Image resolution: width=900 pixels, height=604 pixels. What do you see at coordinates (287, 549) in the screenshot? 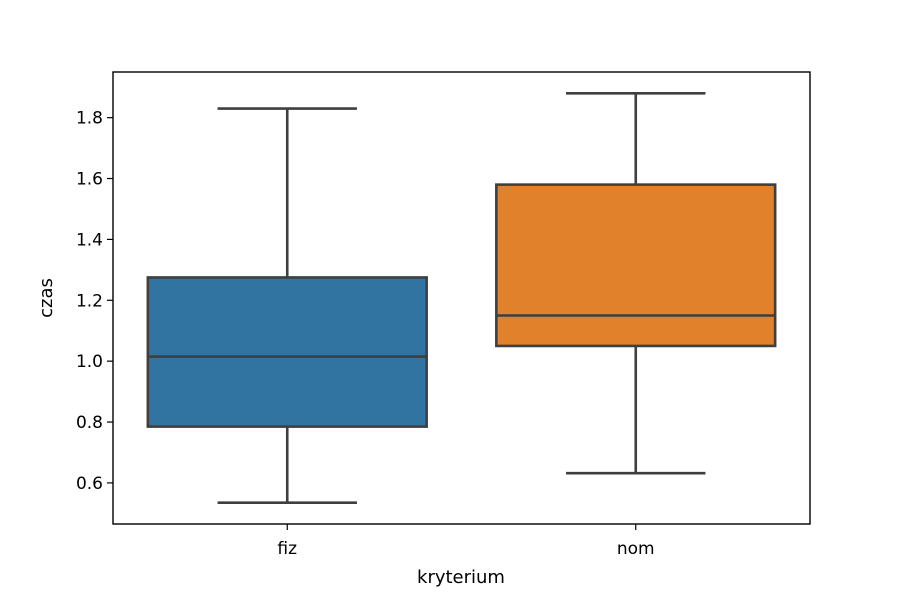
I see `x-tick-label-fiz: fiz` at bounding box center [287, 549].